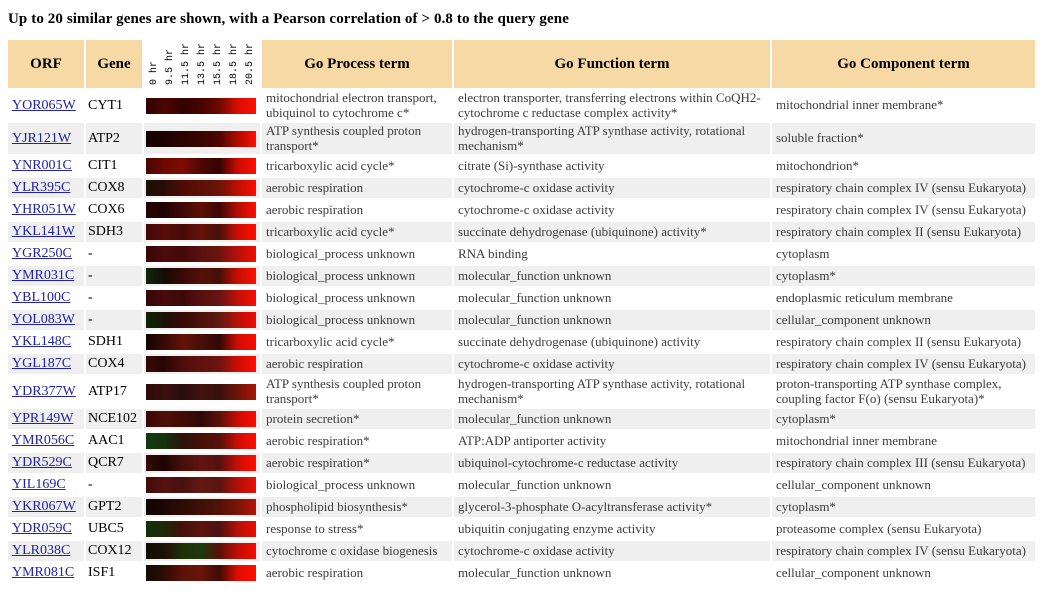  Describe the element at coordinates (903, 529) in the screenshot. I see `go-component-term: proteasome complex (sensu Eukaryota)` at that location.